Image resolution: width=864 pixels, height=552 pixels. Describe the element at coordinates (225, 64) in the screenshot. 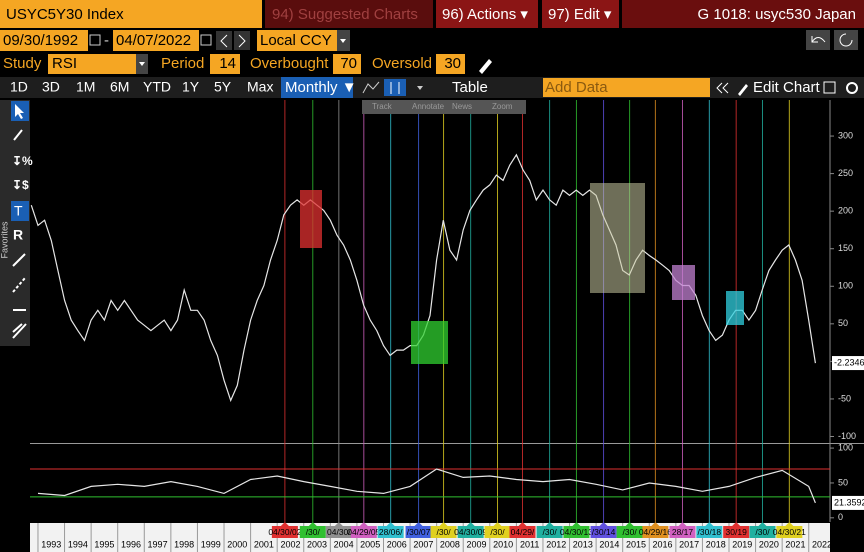

I see `period-box` at that location.